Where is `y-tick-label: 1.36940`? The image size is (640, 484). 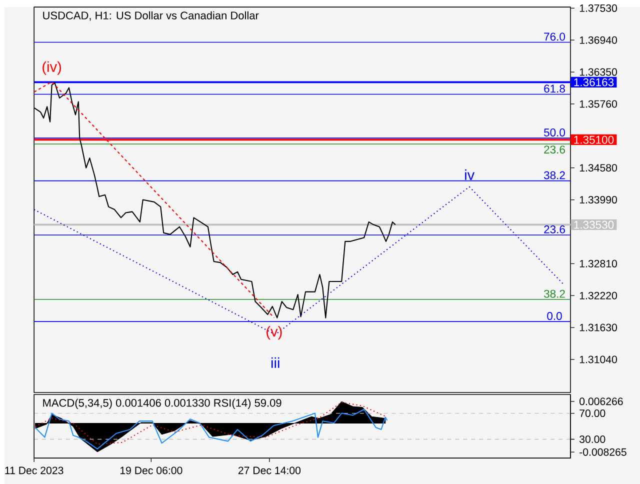
y-tick-label: 1.36940 is located at coordinates (598, 40).